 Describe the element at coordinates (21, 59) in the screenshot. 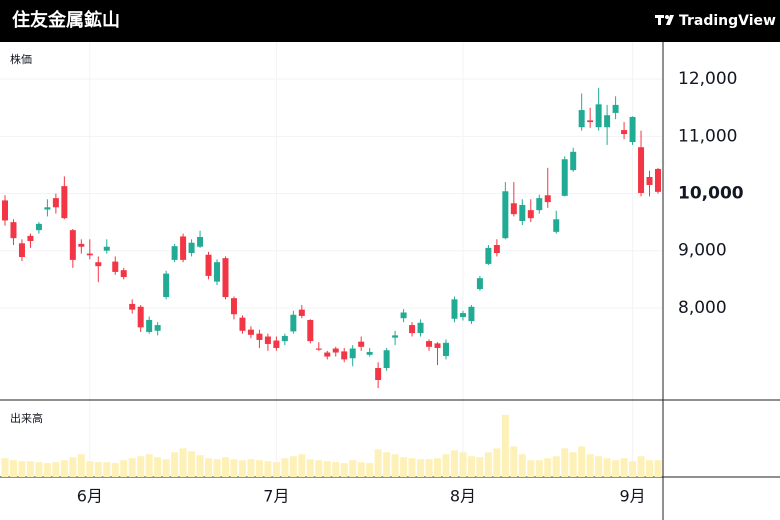

I see `pane-label: 株価` at that location.